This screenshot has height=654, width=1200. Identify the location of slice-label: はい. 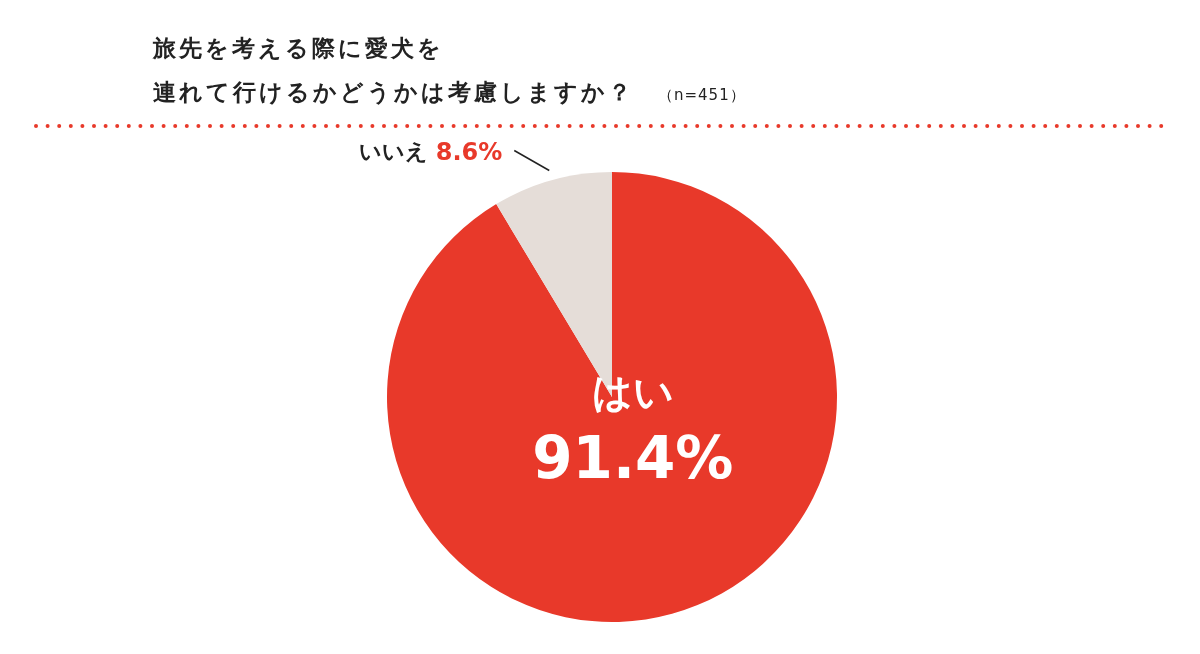
(632, 392).